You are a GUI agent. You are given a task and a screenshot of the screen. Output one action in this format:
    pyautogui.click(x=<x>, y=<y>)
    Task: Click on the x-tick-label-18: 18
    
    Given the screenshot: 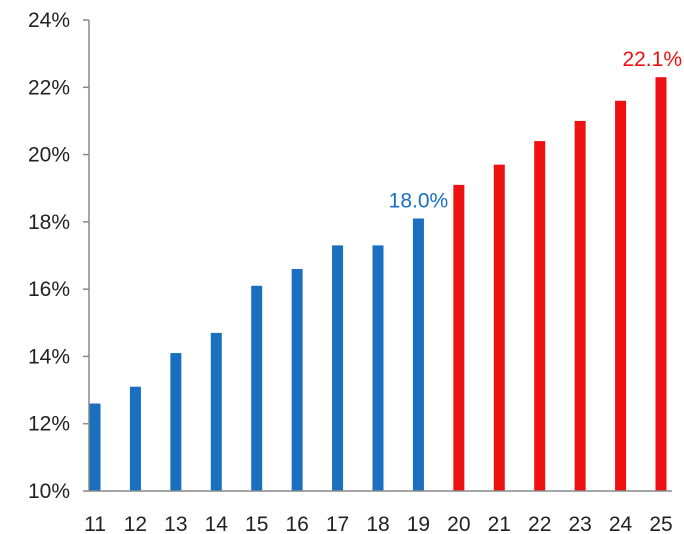 What is the action you would take?
    pyautogui.click(x=377, y=523)
    